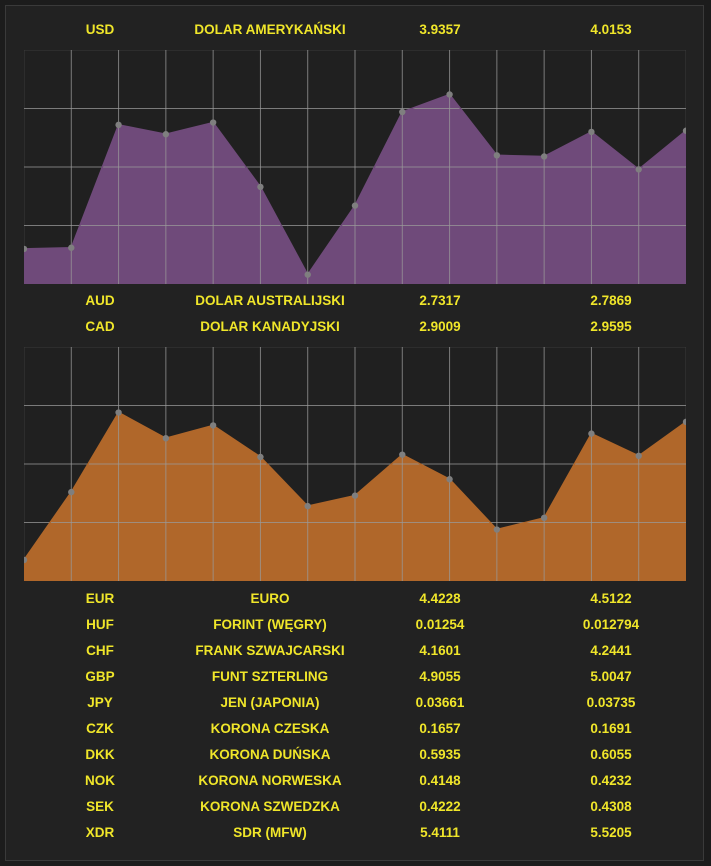  I want to click on buy-rate: 0.01254, so click(440, 624).